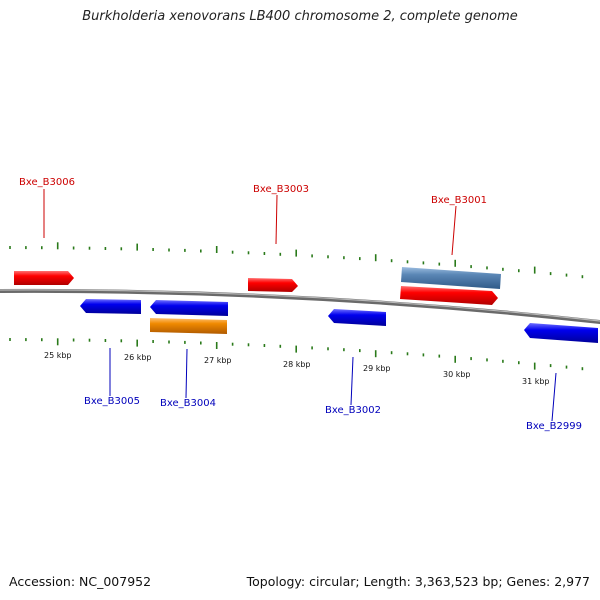  I want to click on gene-bxe-b3005, so click(110, 306).